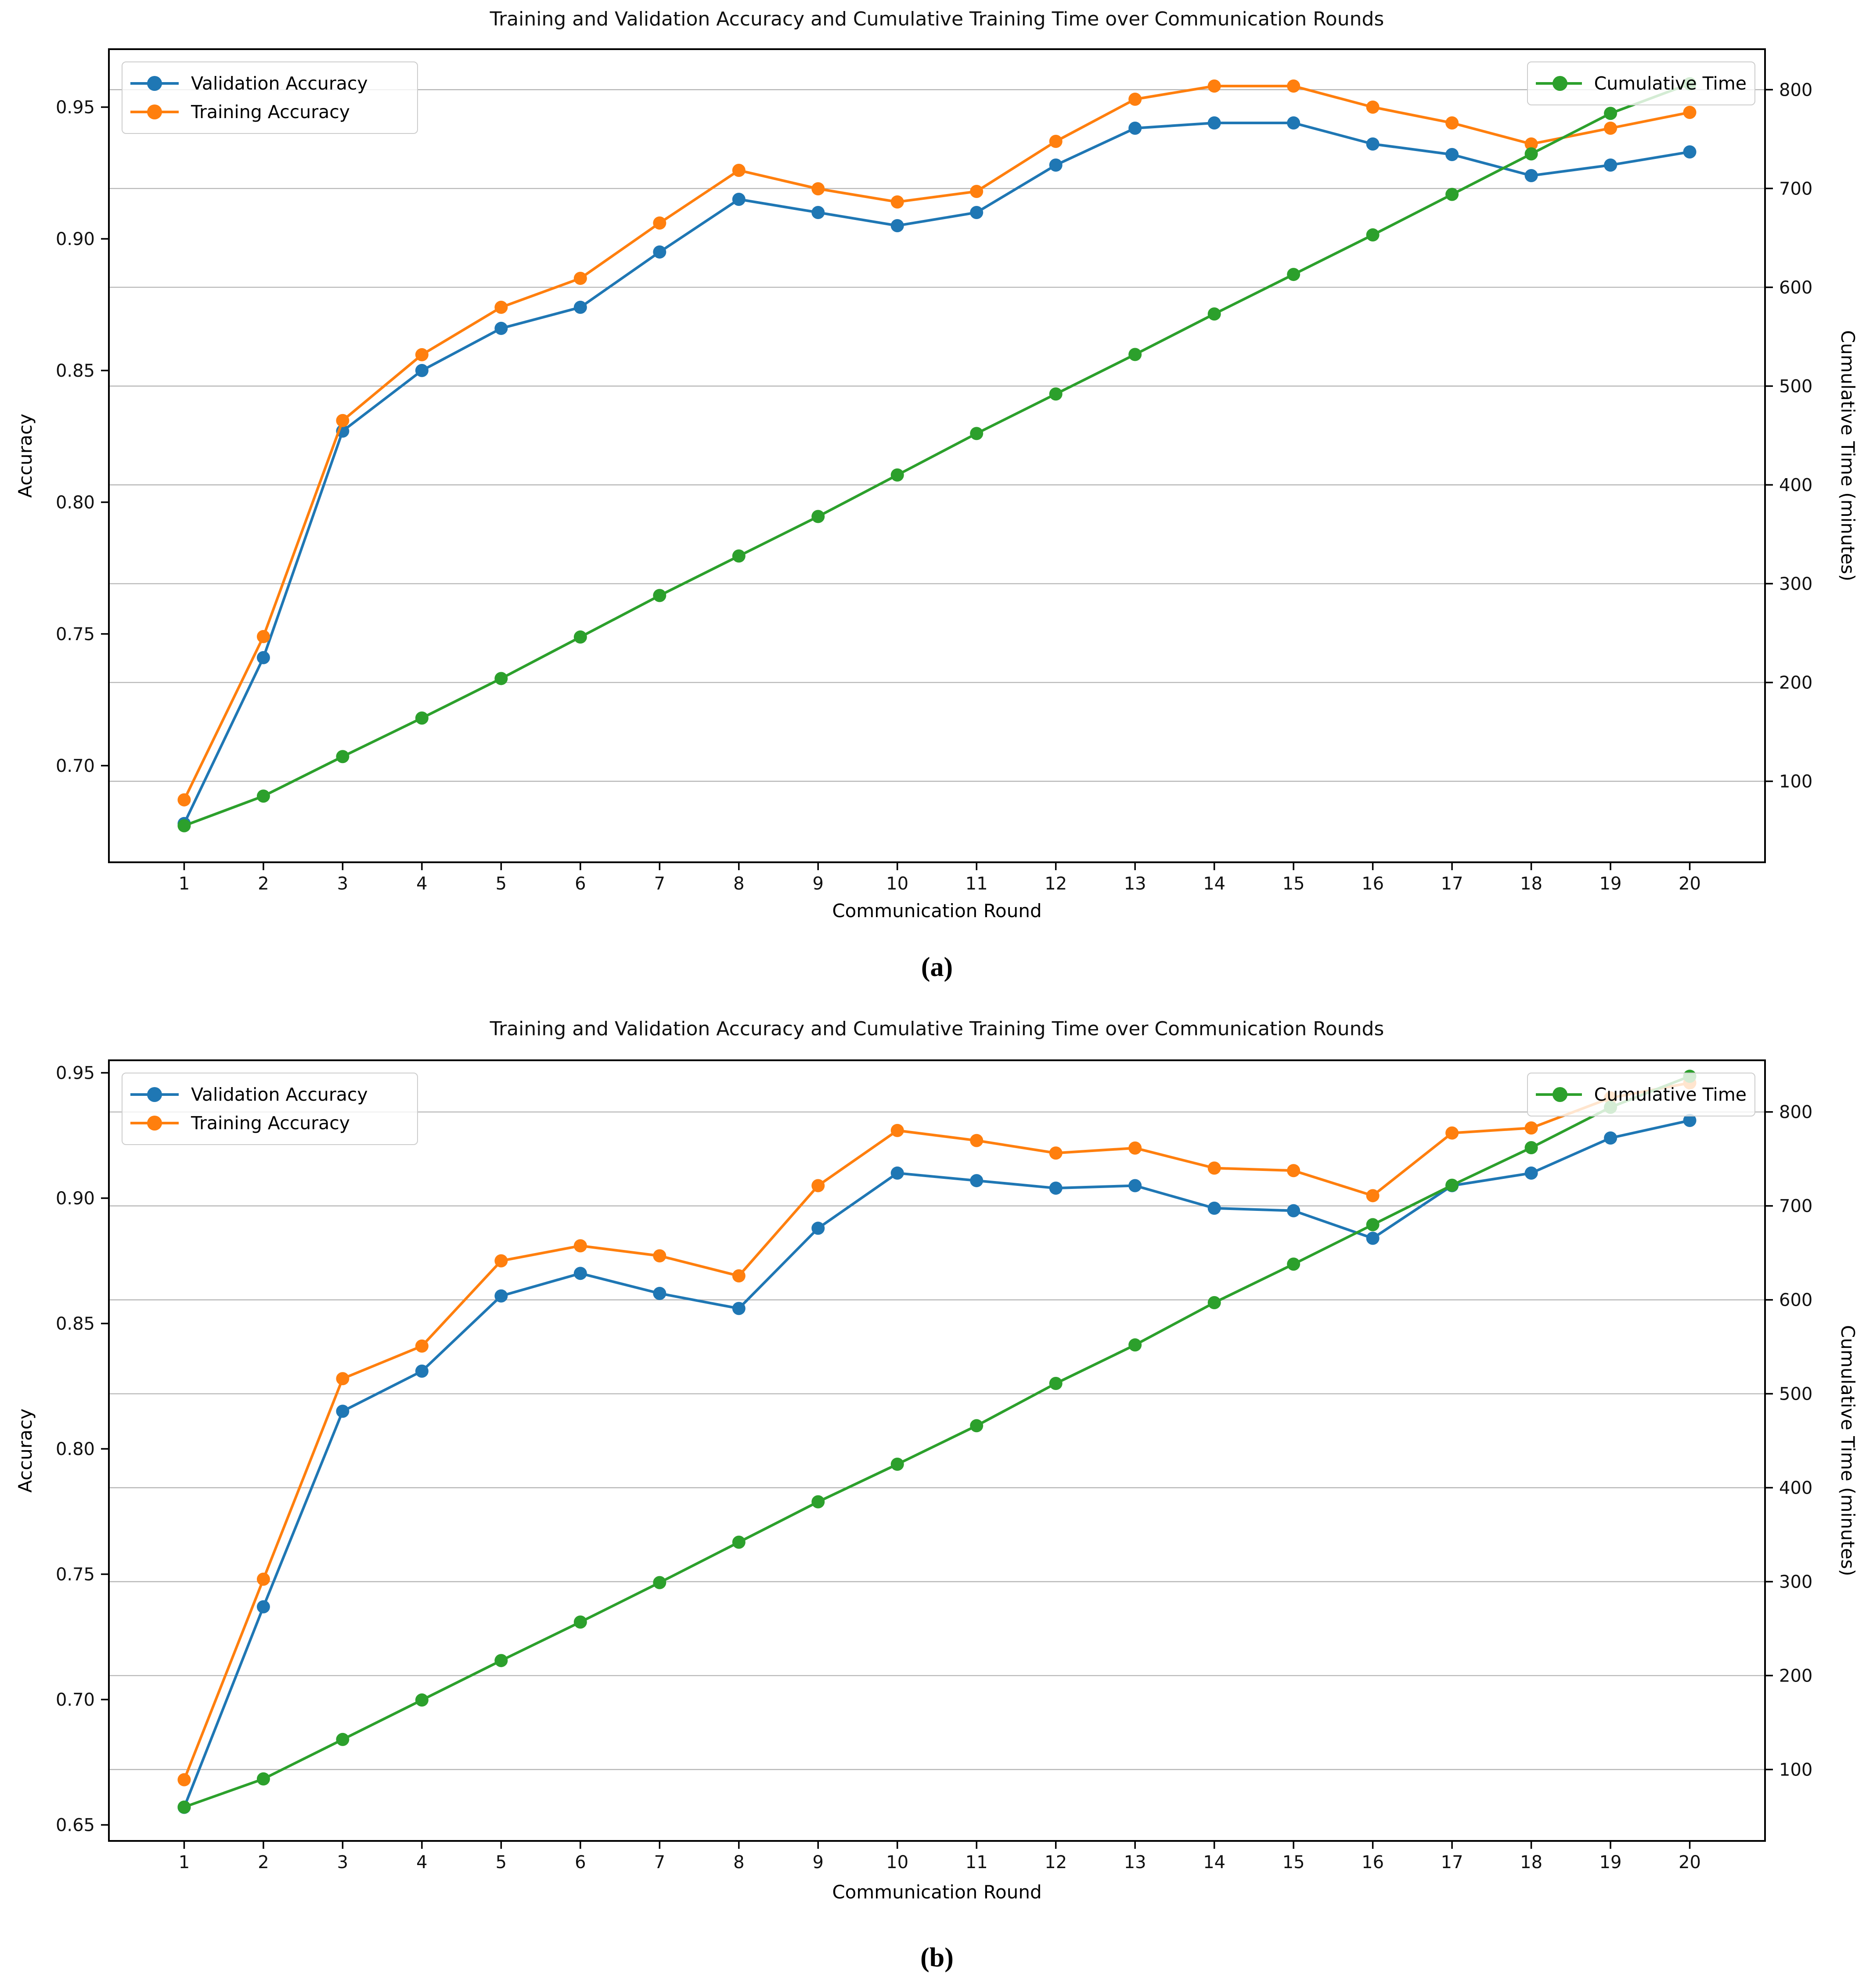 The width and height of the screenshot is (1866, 1988). What do you see at coordinates (75, 1825) in the screenshot?
I see `svg-text: 0.65` at bounding box center [75, 1825].